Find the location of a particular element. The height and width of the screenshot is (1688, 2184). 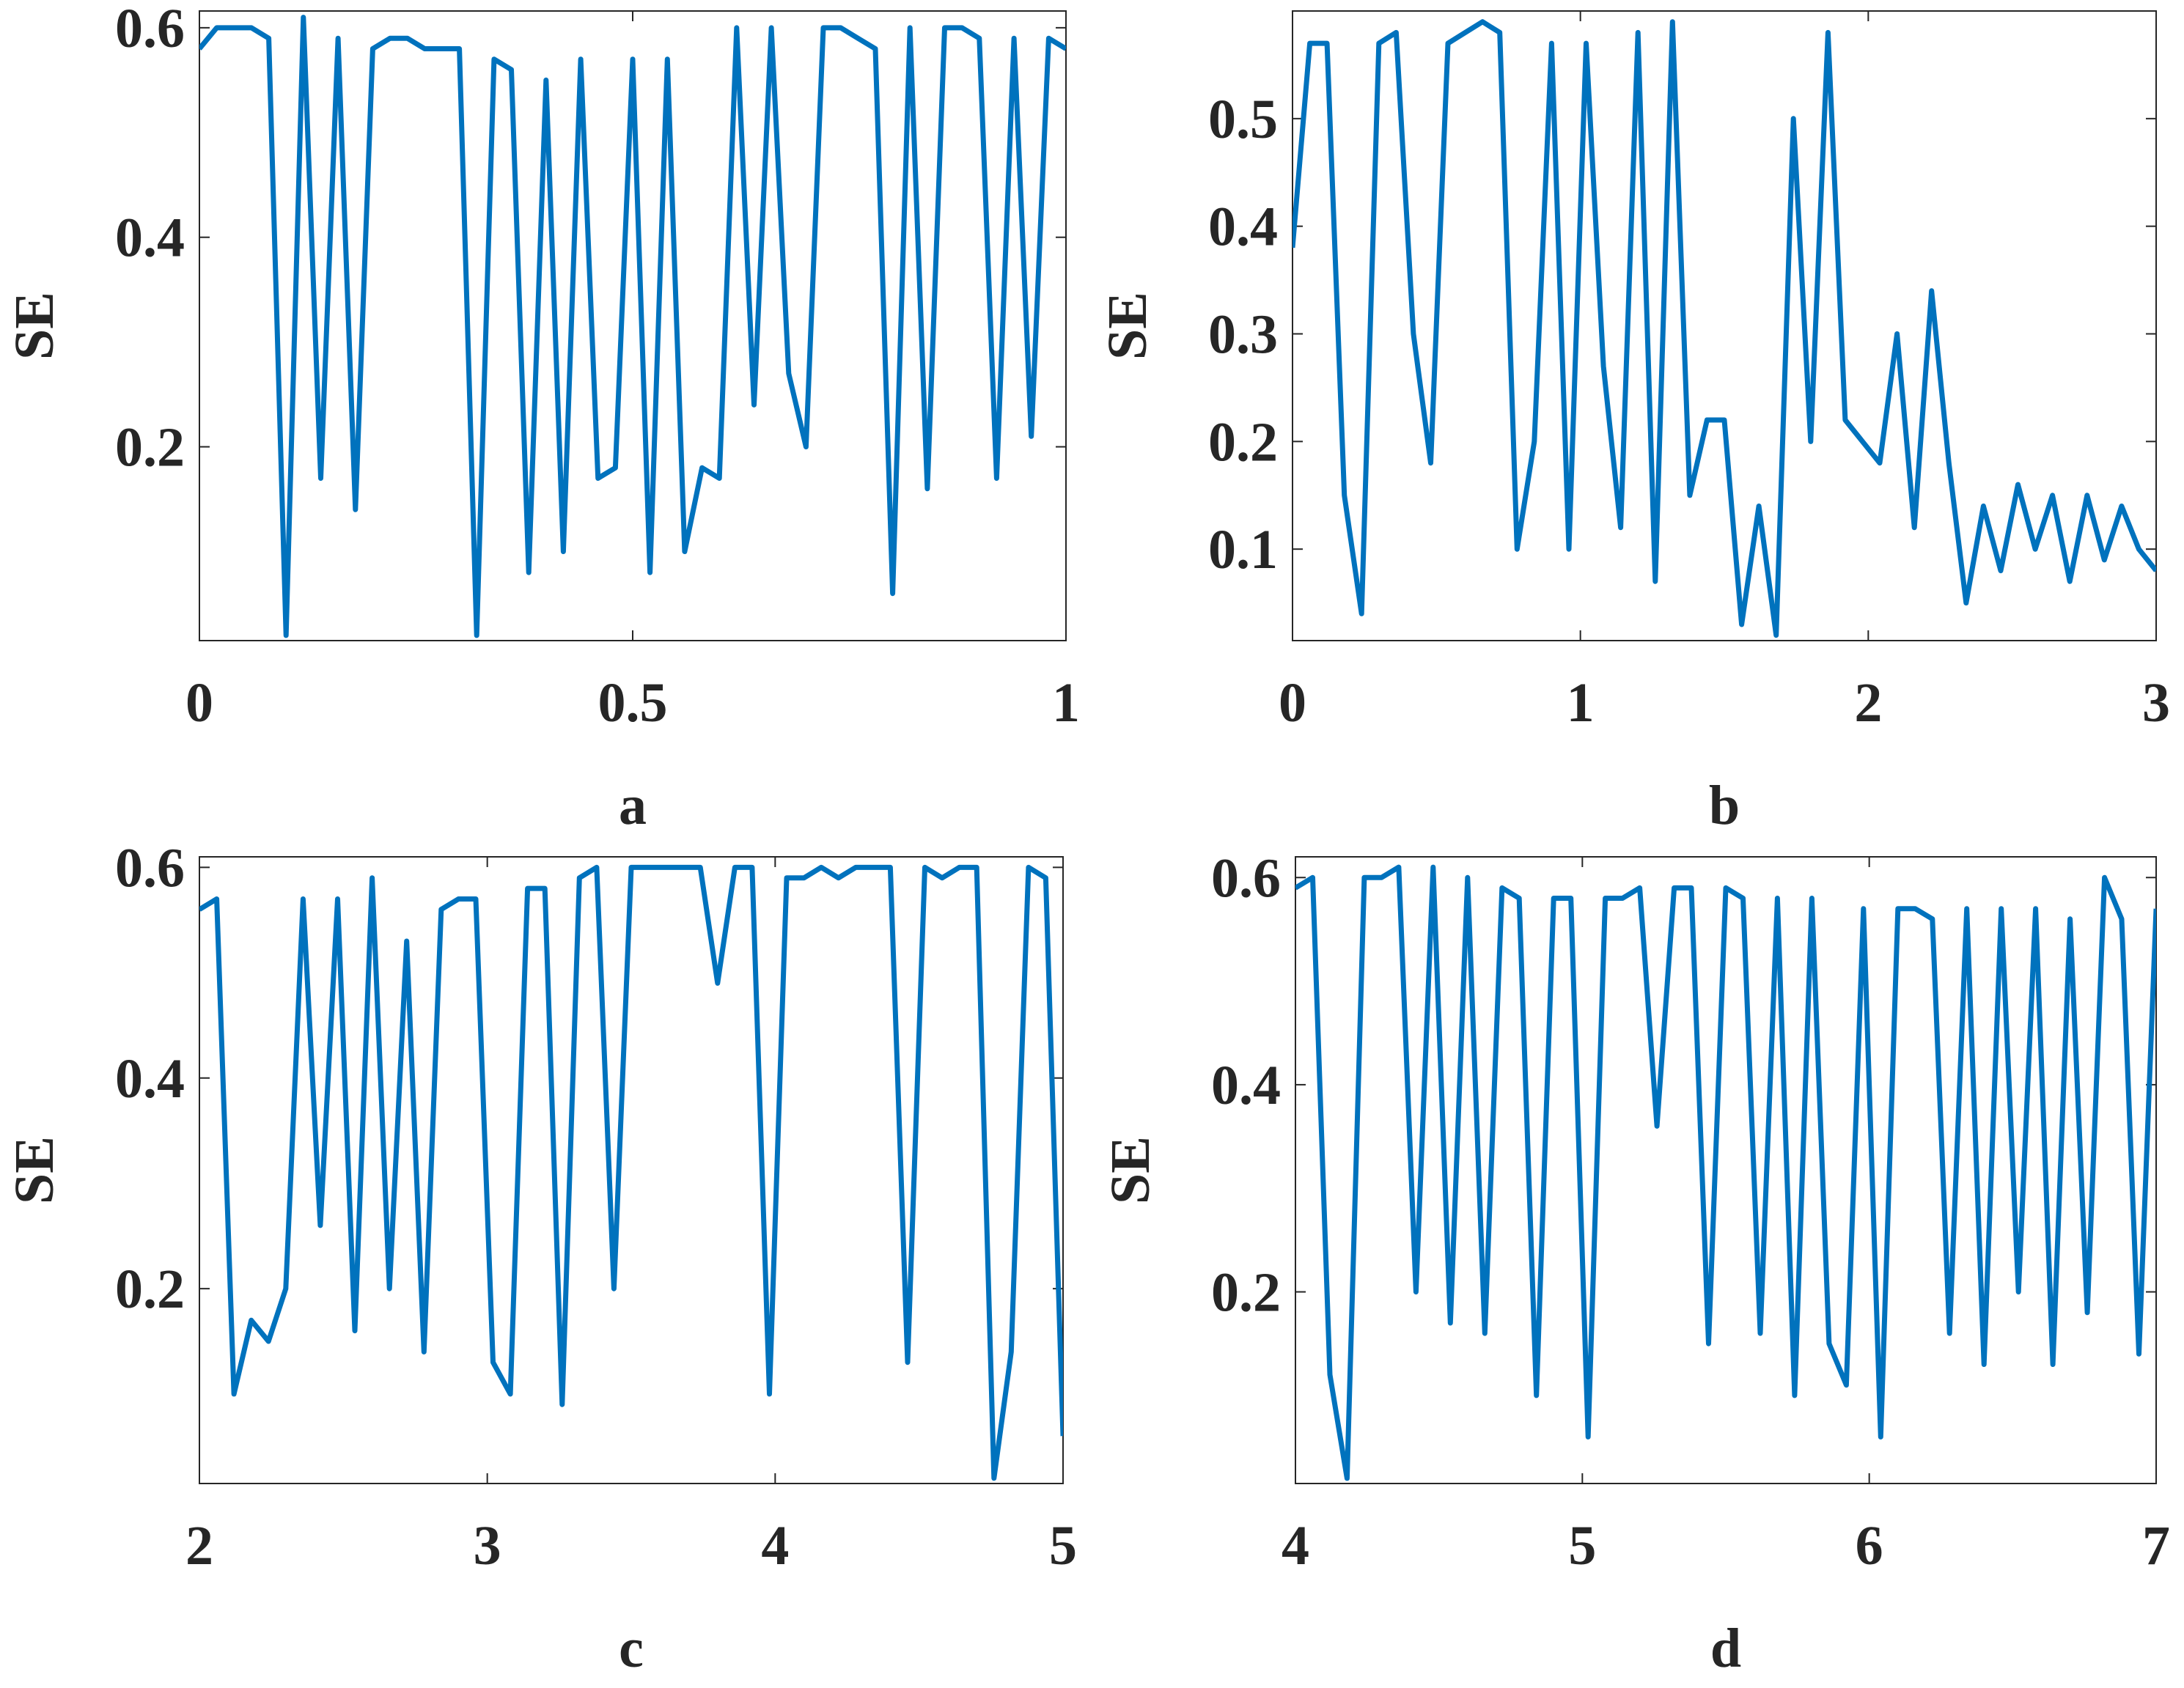

y-tick-label: 0.1 is located at coordinates (1243, 550).